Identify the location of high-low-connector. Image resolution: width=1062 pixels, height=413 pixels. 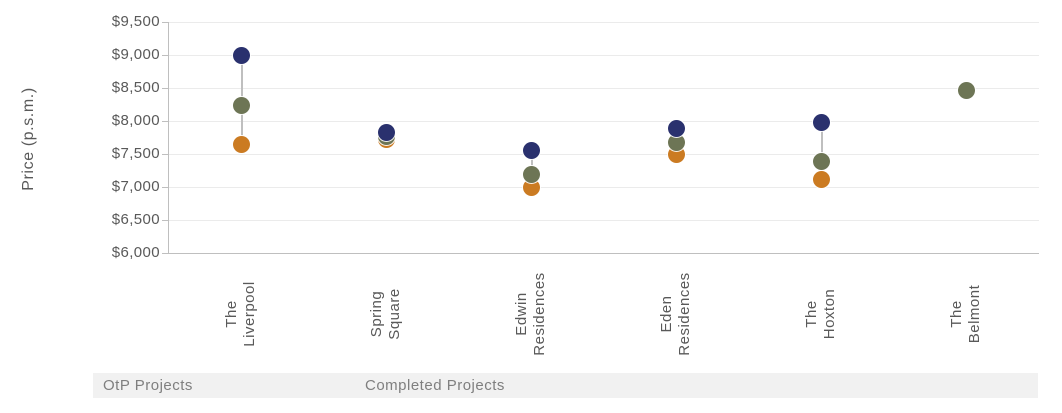
(821, 151).